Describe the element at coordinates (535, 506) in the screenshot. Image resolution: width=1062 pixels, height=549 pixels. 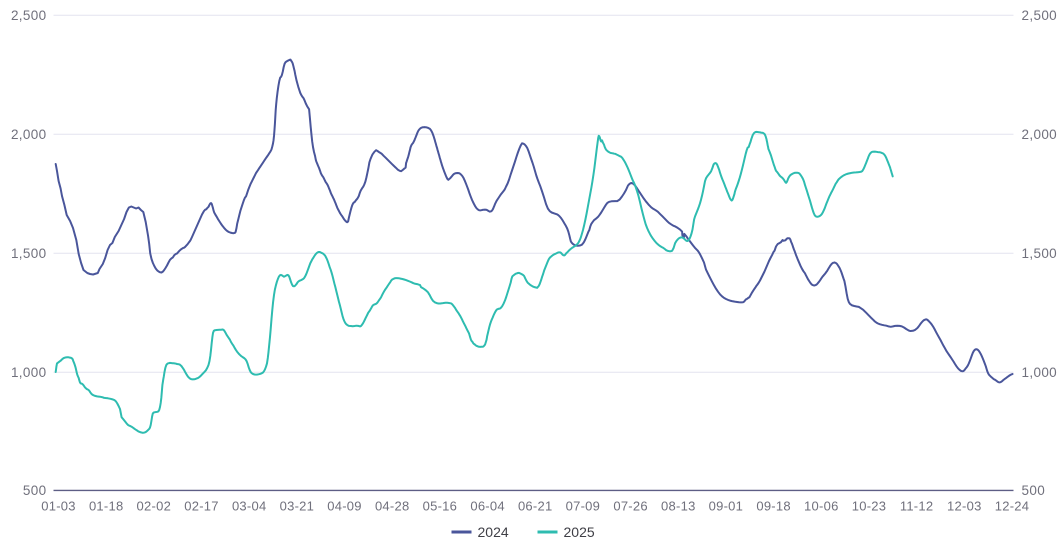
I see `svg-text: 06-21` at that location.